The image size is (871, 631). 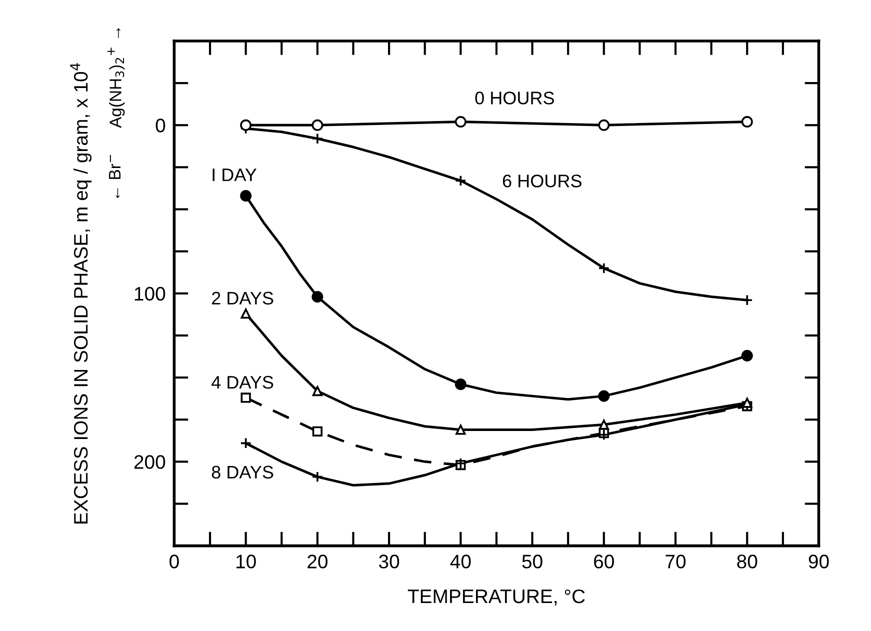 I want to click on y-tick-label: 0, so click(x=161, y=125).